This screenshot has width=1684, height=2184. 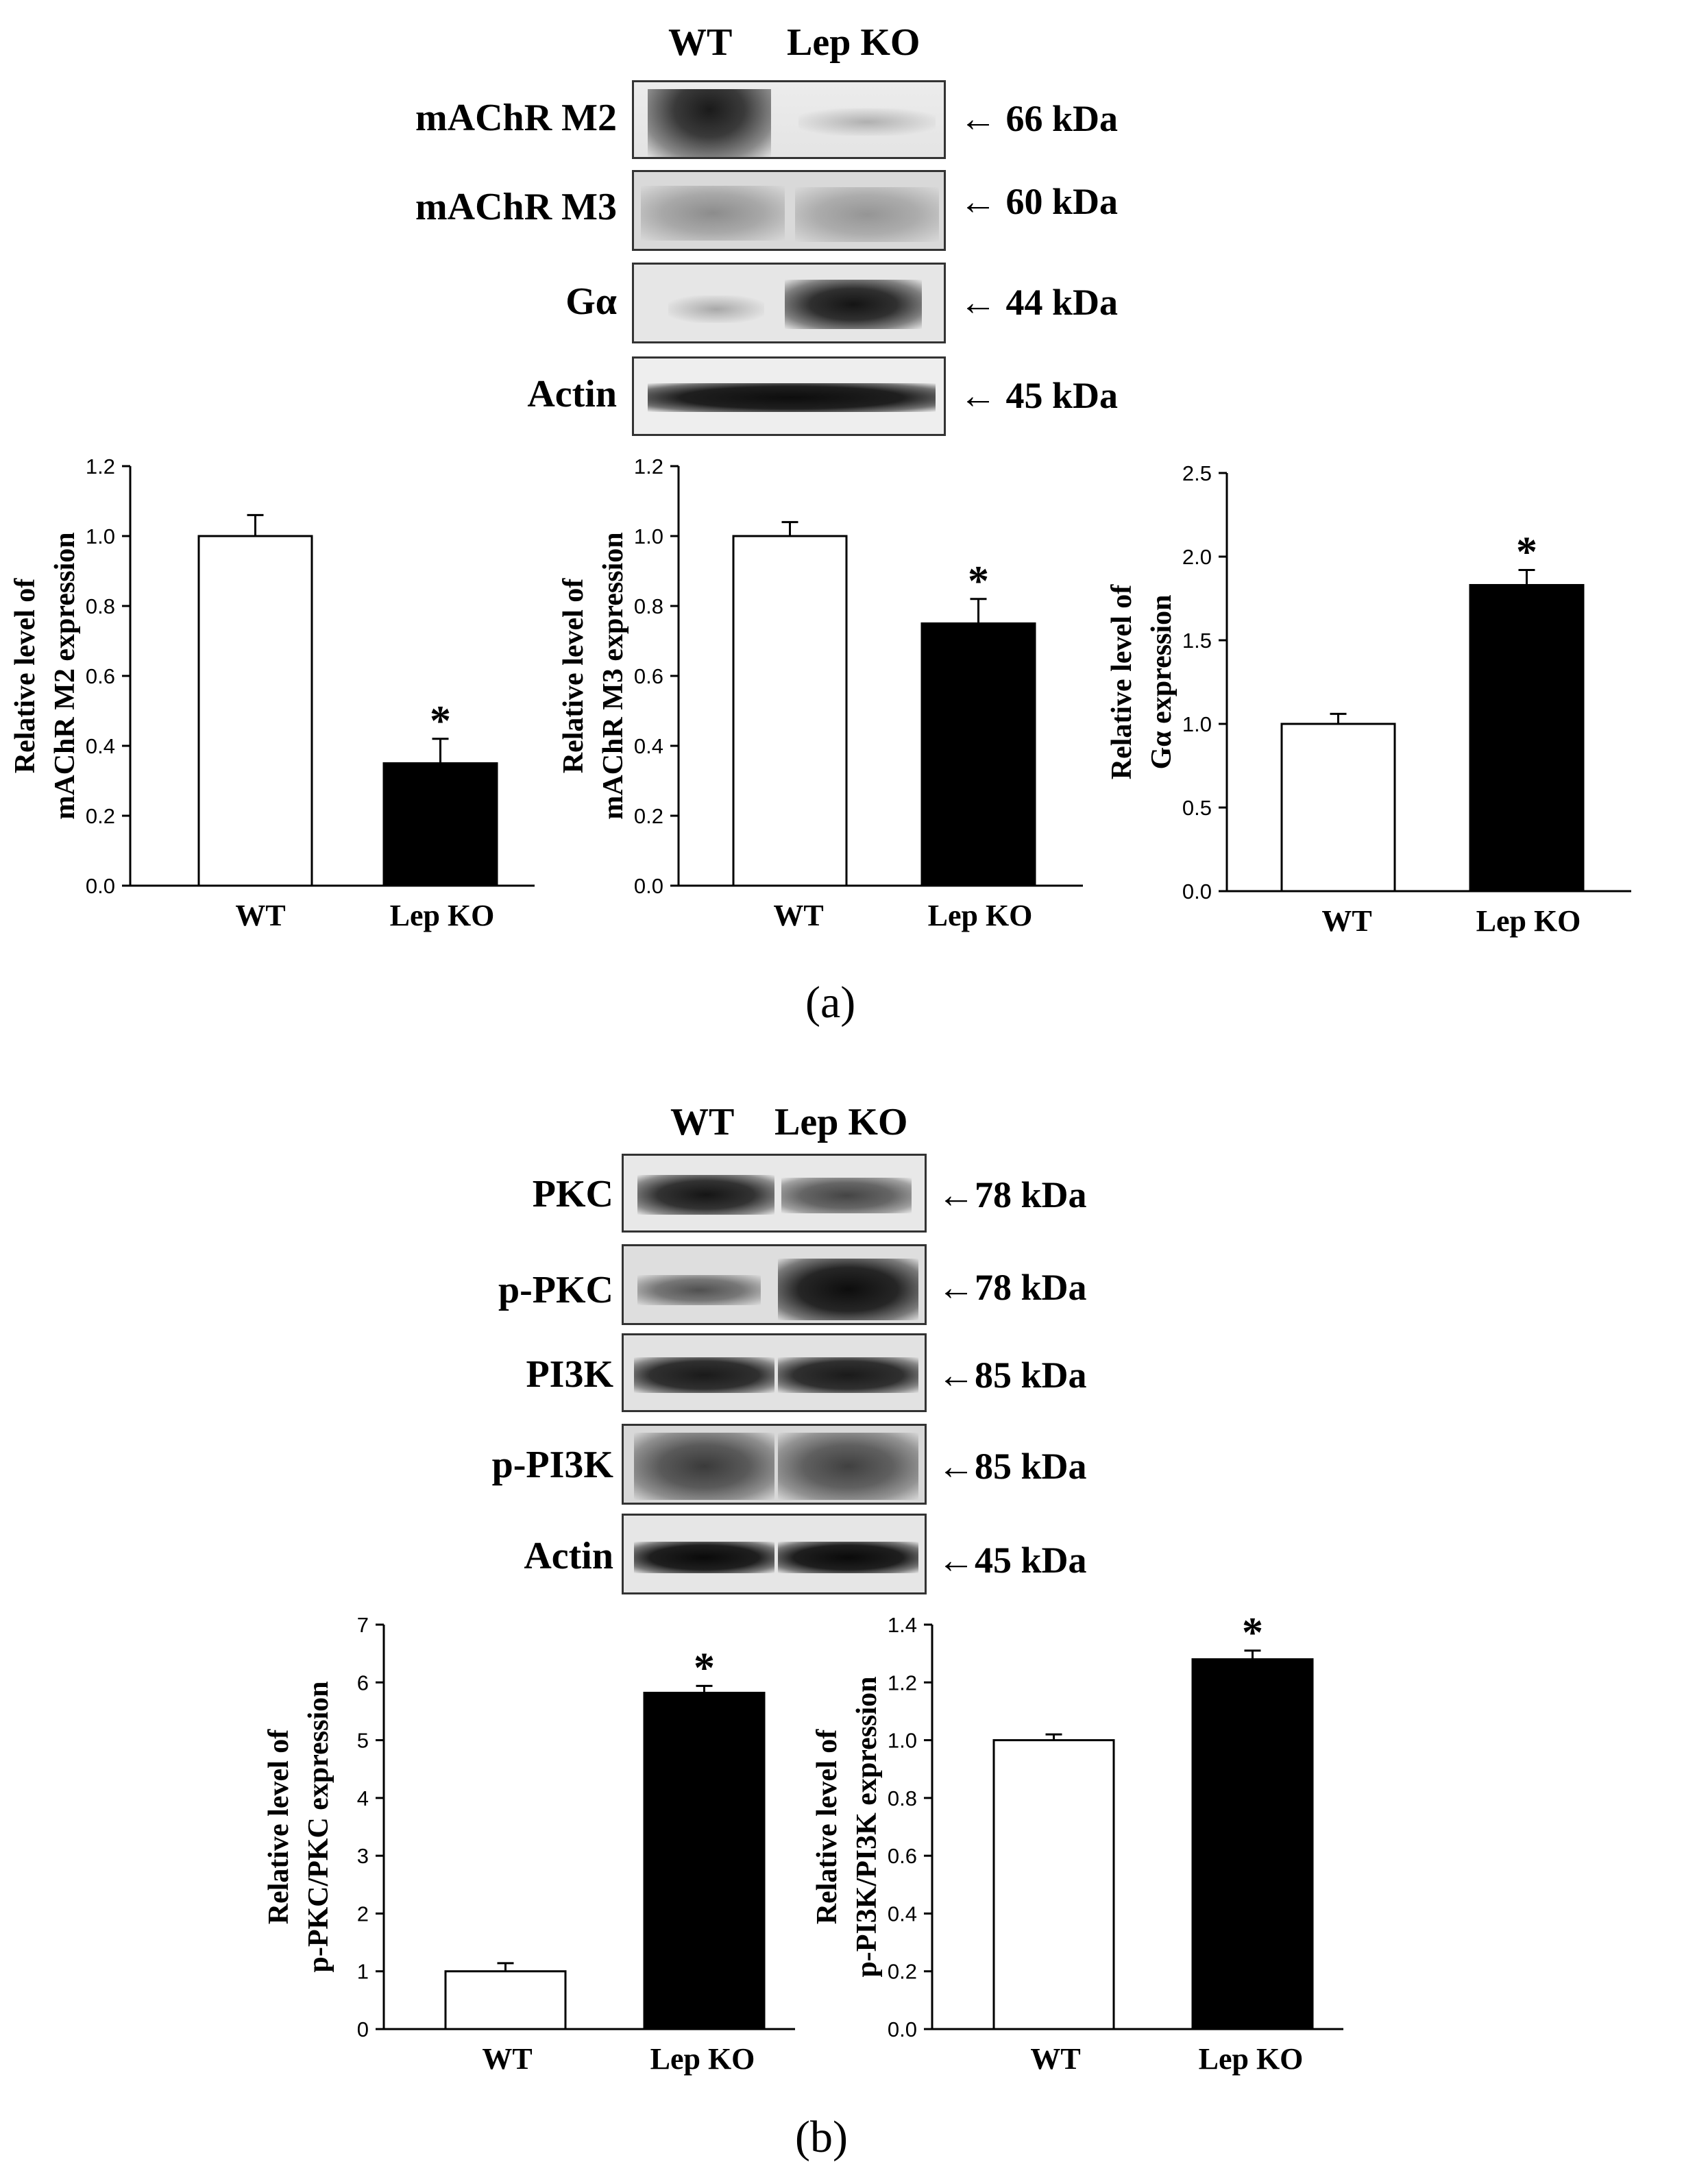 I want to click on y-tick-label: 6, so click(x=363, y=1683).